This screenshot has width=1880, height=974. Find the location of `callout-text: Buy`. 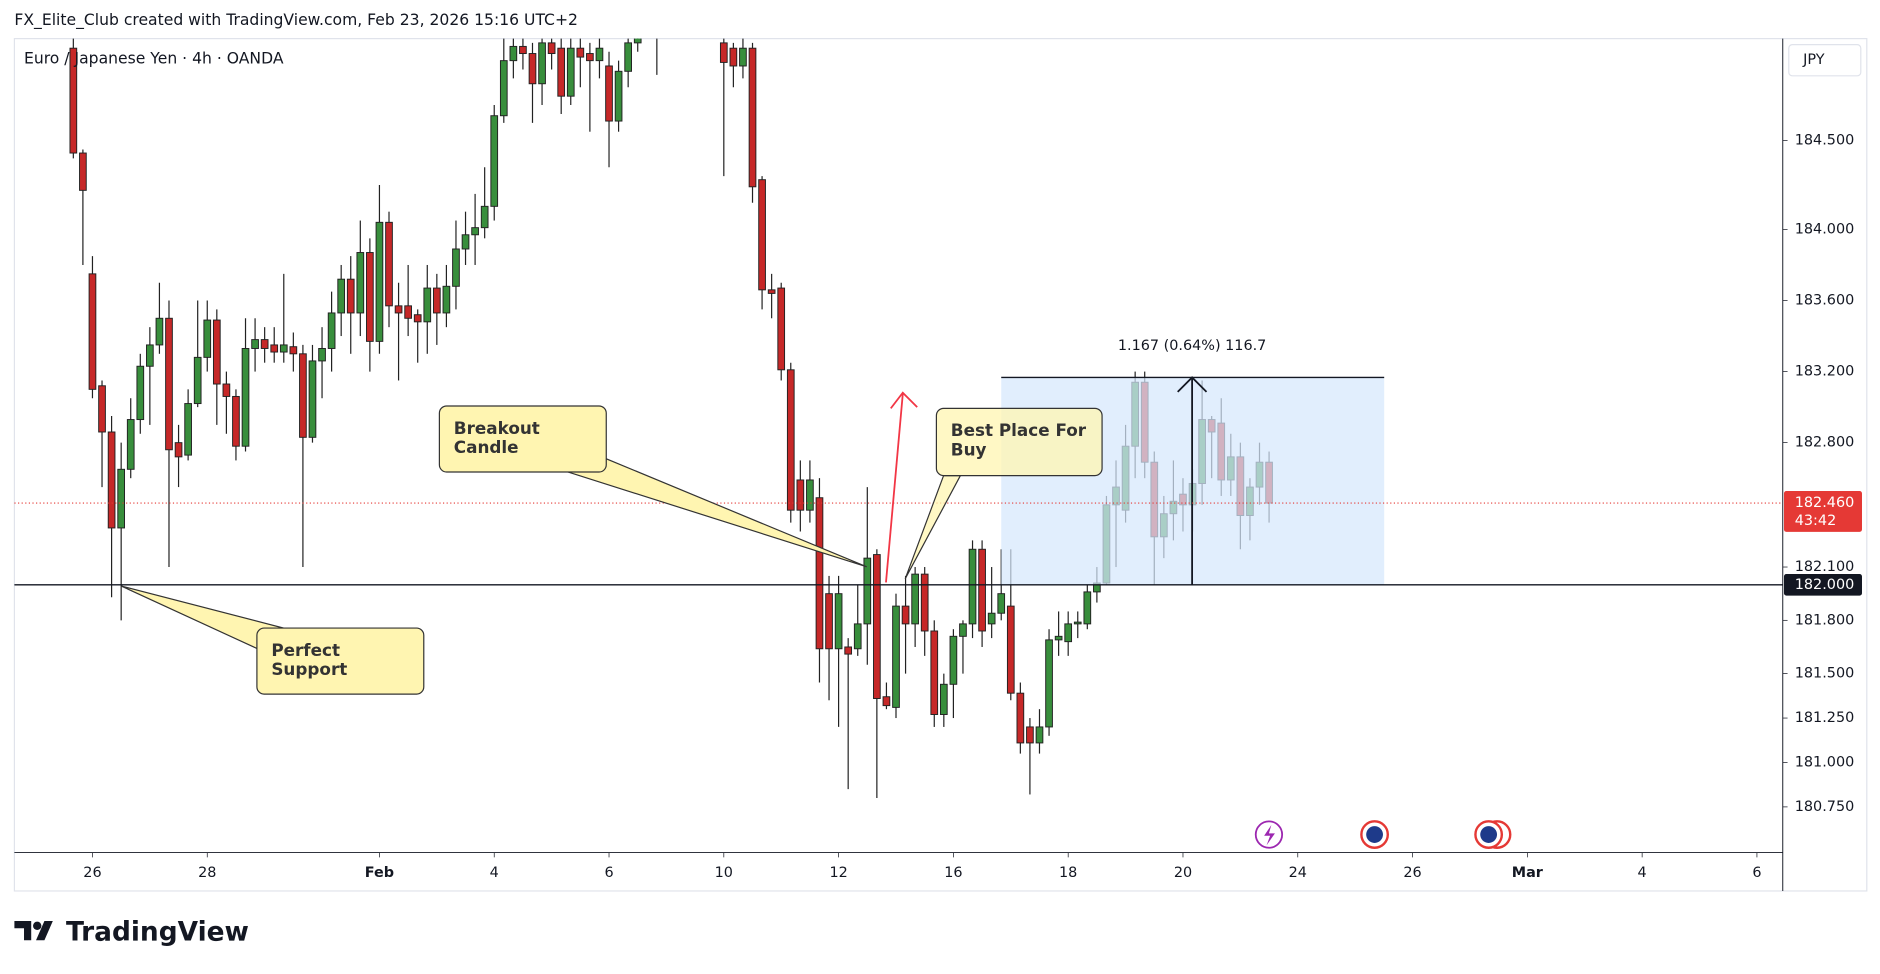

callout-text: Buy is located at coordinates (969, 449).